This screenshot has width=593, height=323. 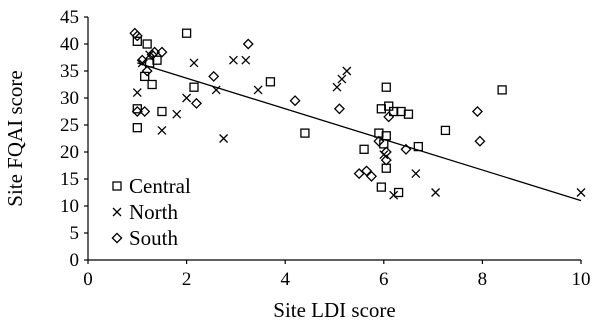 What do you see at coordinates (581, 279) in the screenshot?
I see `x-tick-label: 10` at bounding box center [581, 279].